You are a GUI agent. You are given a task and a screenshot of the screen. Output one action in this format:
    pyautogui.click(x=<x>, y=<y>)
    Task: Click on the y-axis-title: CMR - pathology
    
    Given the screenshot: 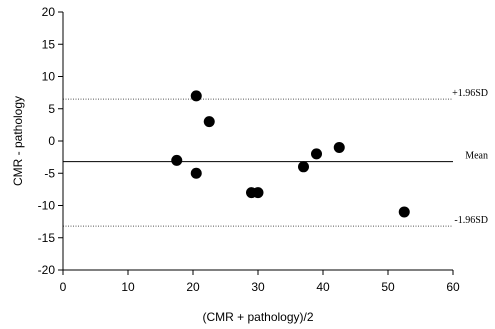 What is the action you would take?
    pyautogui.click(x=18, y=141)
    